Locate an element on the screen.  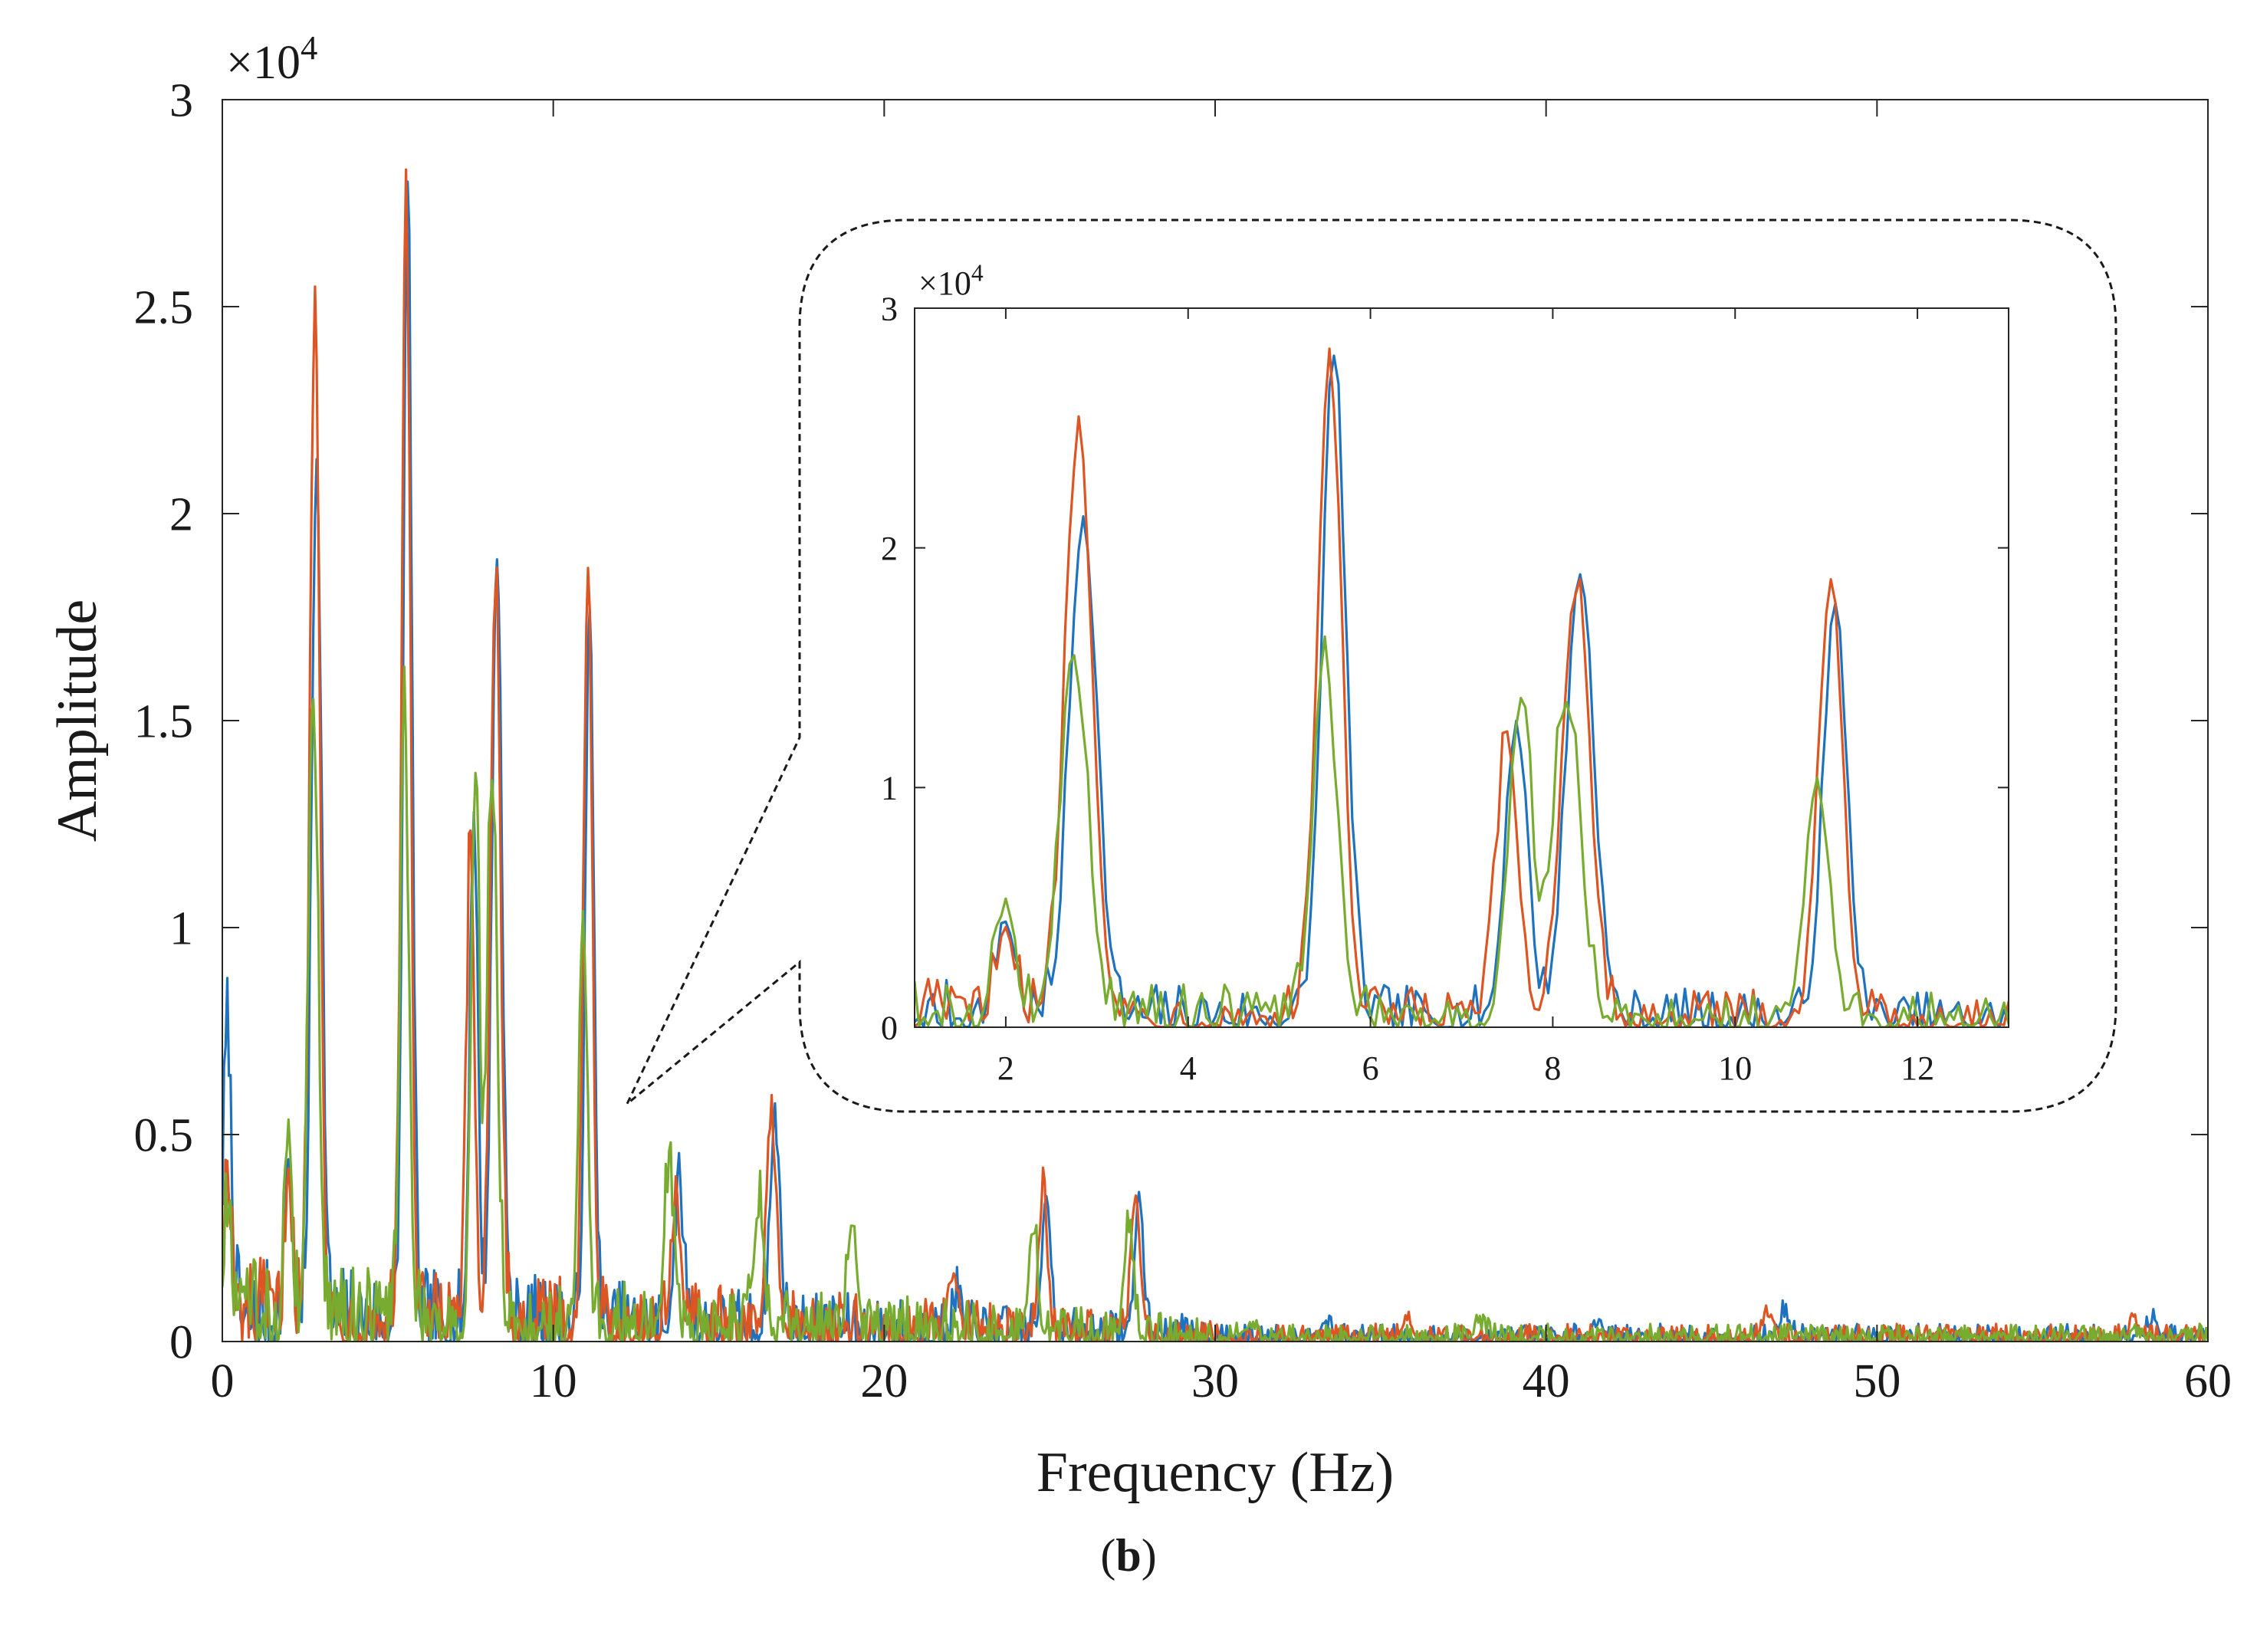
caption-close: ) is located at coordinates (1149, 1555).